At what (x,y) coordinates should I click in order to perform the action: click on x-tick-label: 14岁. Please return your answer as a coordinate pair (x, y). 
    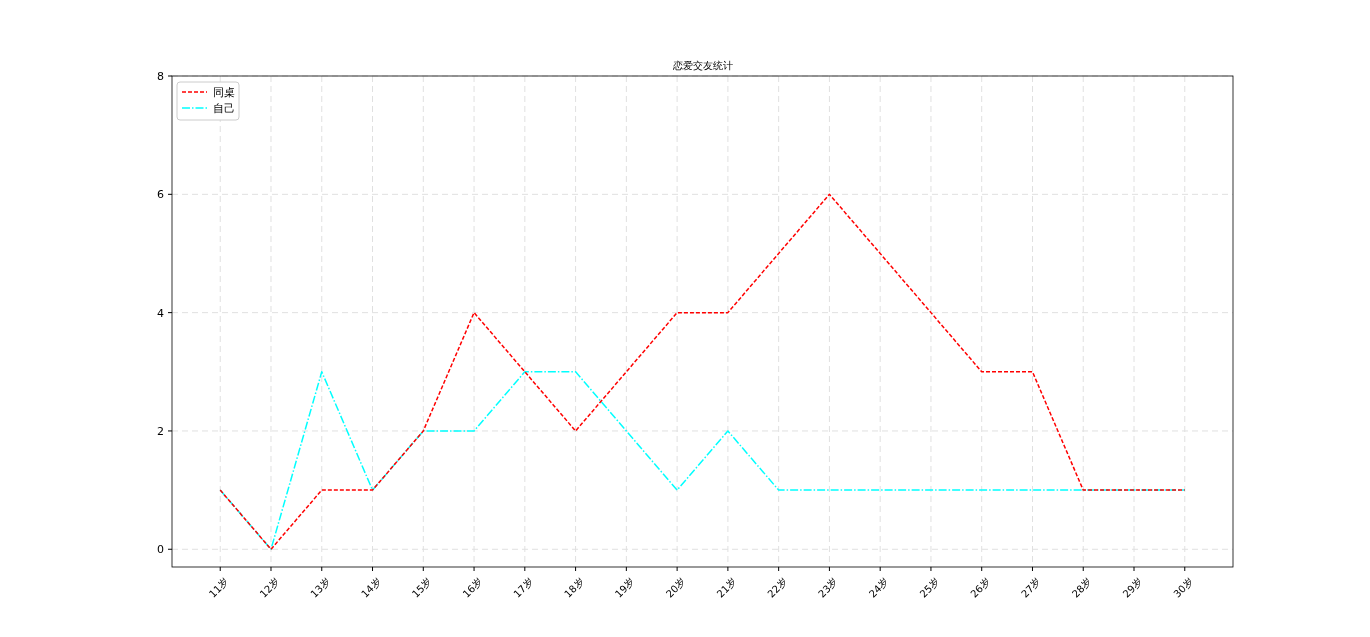
    Looking at the image, I should click on (371, 587).